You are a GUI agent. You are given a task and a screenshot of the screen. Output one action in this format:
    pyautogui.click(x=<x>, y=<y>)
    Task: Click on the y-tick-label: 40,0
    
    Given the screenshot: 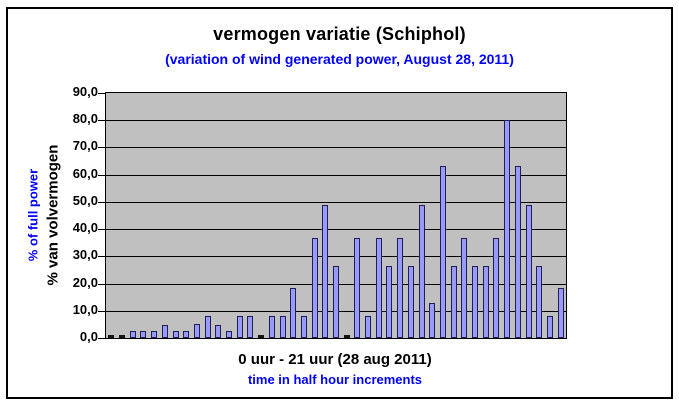 What is the action you would take?
    pyautogui.click(x=85, y=227)
    